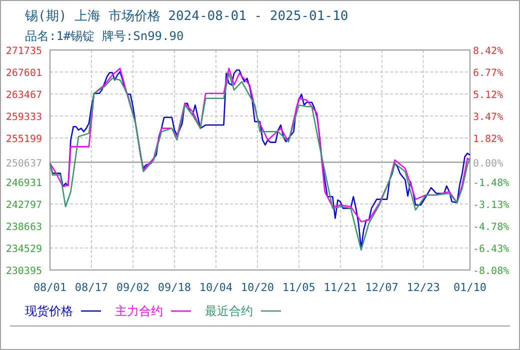  Describe the element at coordinates (91, 287) in the screenshot. I see `x-tick-label: 08/17` at that location.